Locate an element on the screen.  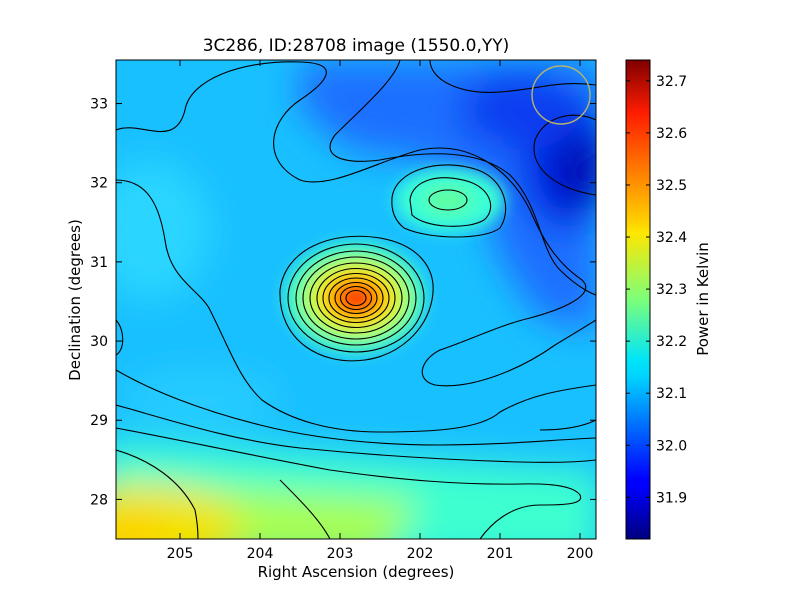
colorbar-ticks: 31.9 32.0 32.1 32.2 32.3 32.4 32.5 32.6 32.7 is located at coordinates (656, 290).